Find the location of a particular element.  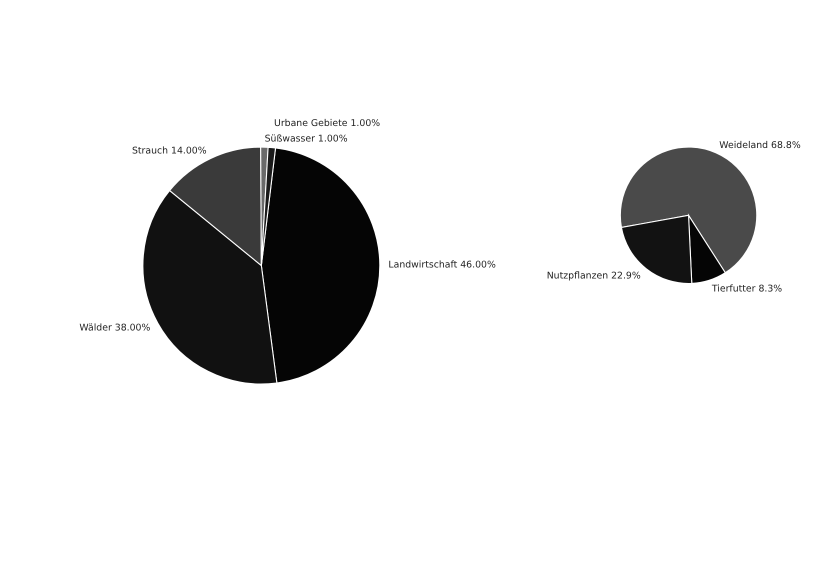

slice-label: Weideland 68.8% is located at coordinates (760, 145).